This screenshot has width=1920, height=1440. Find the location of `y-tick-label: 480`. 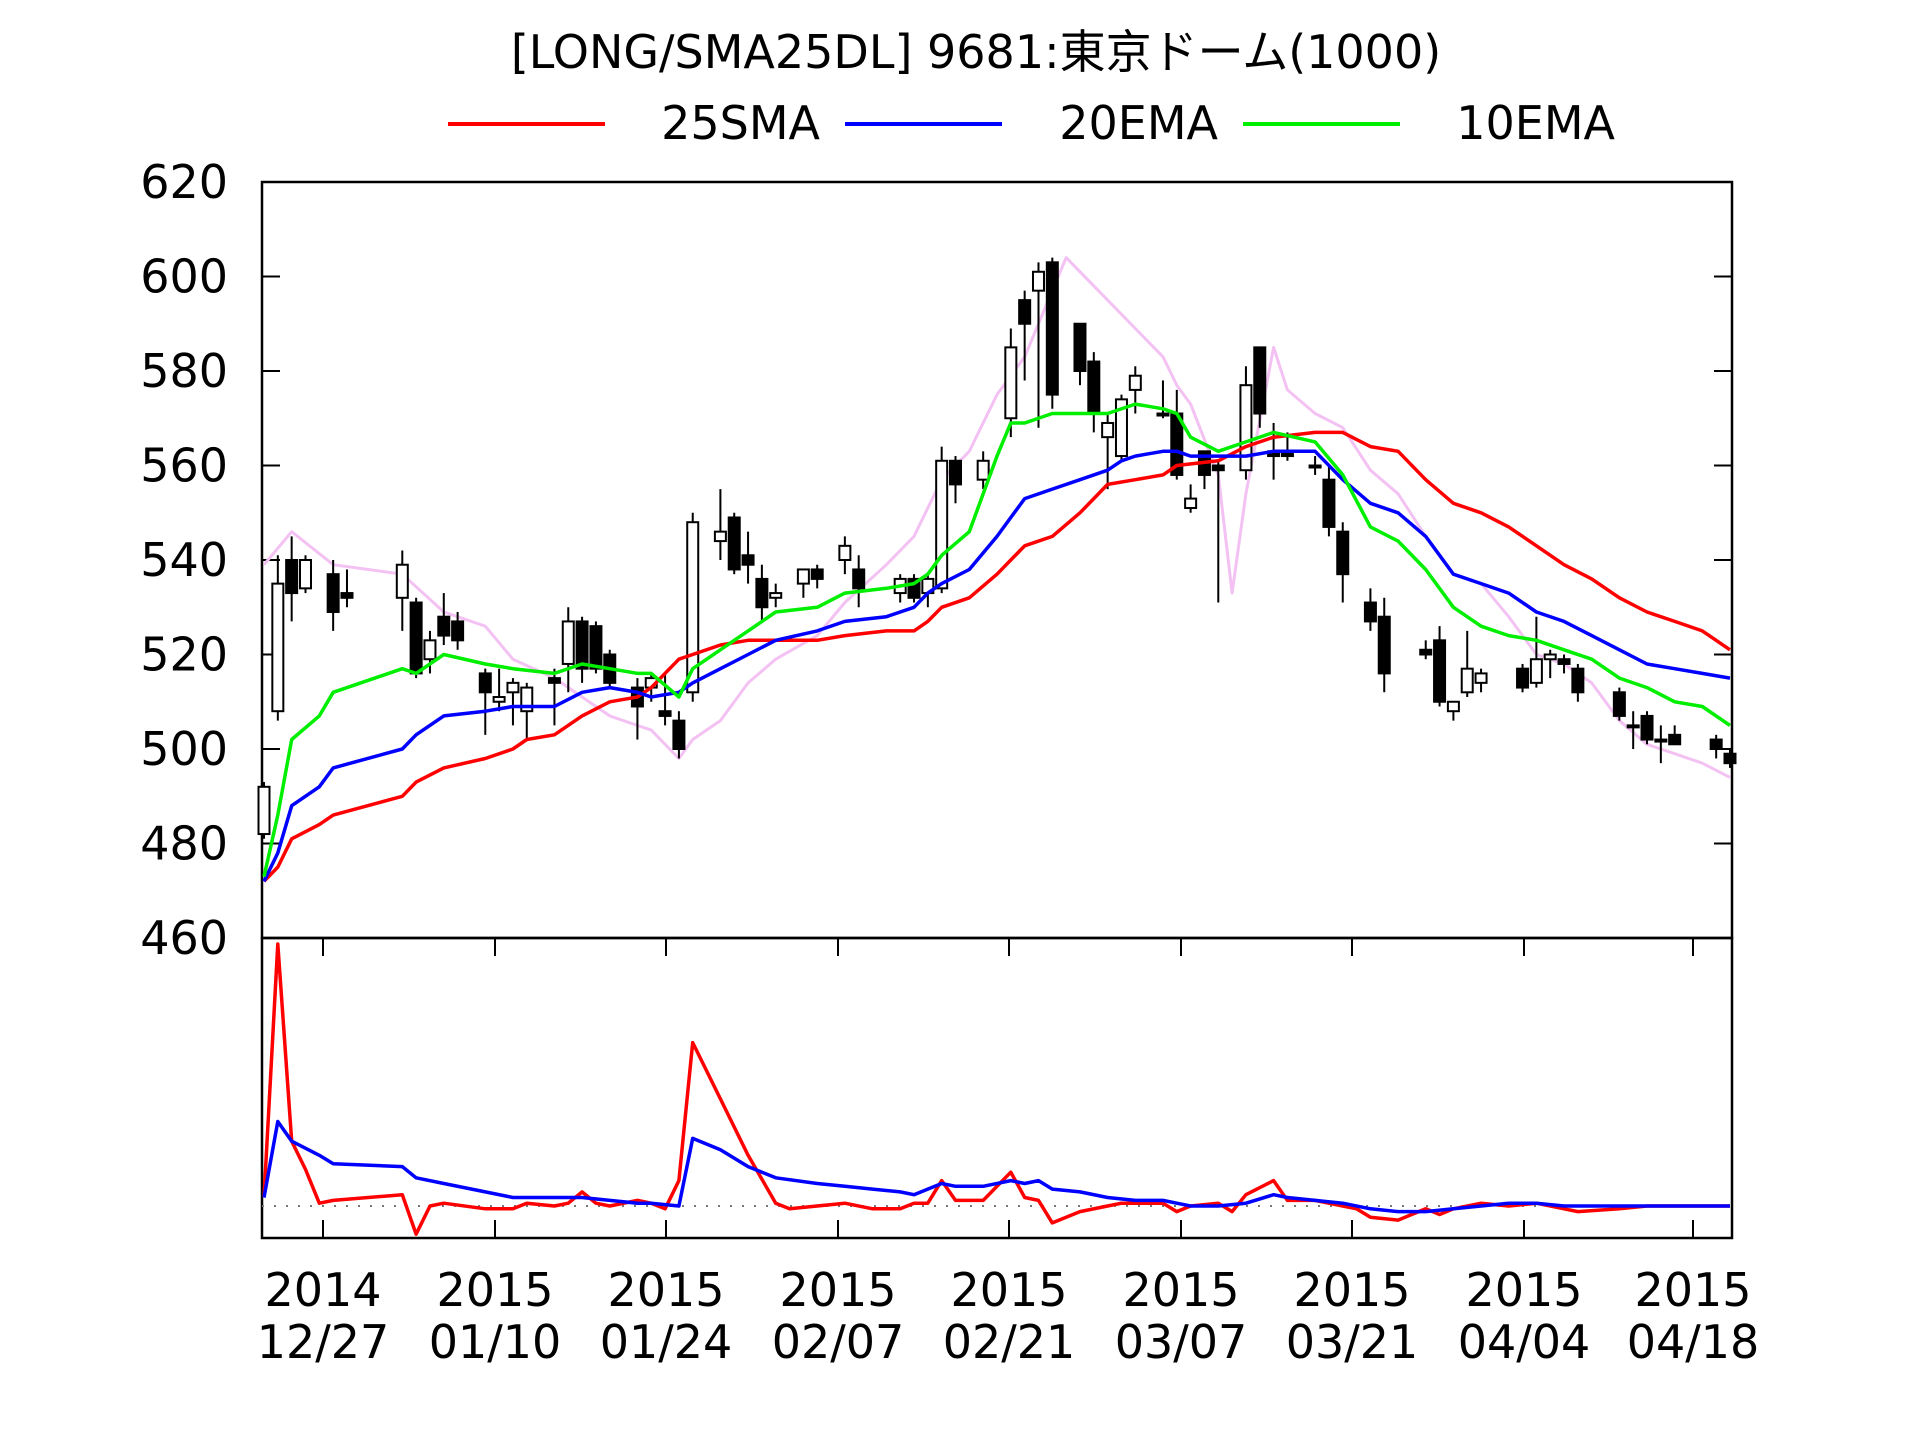

y-tick-label: 480 is located at coordinates (184, 844).